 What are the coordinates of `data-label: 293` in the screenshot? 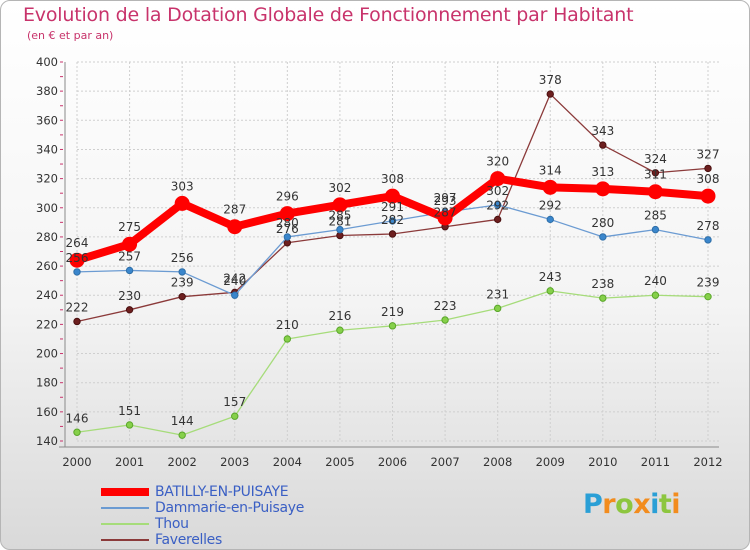 It's located at (445, 201).